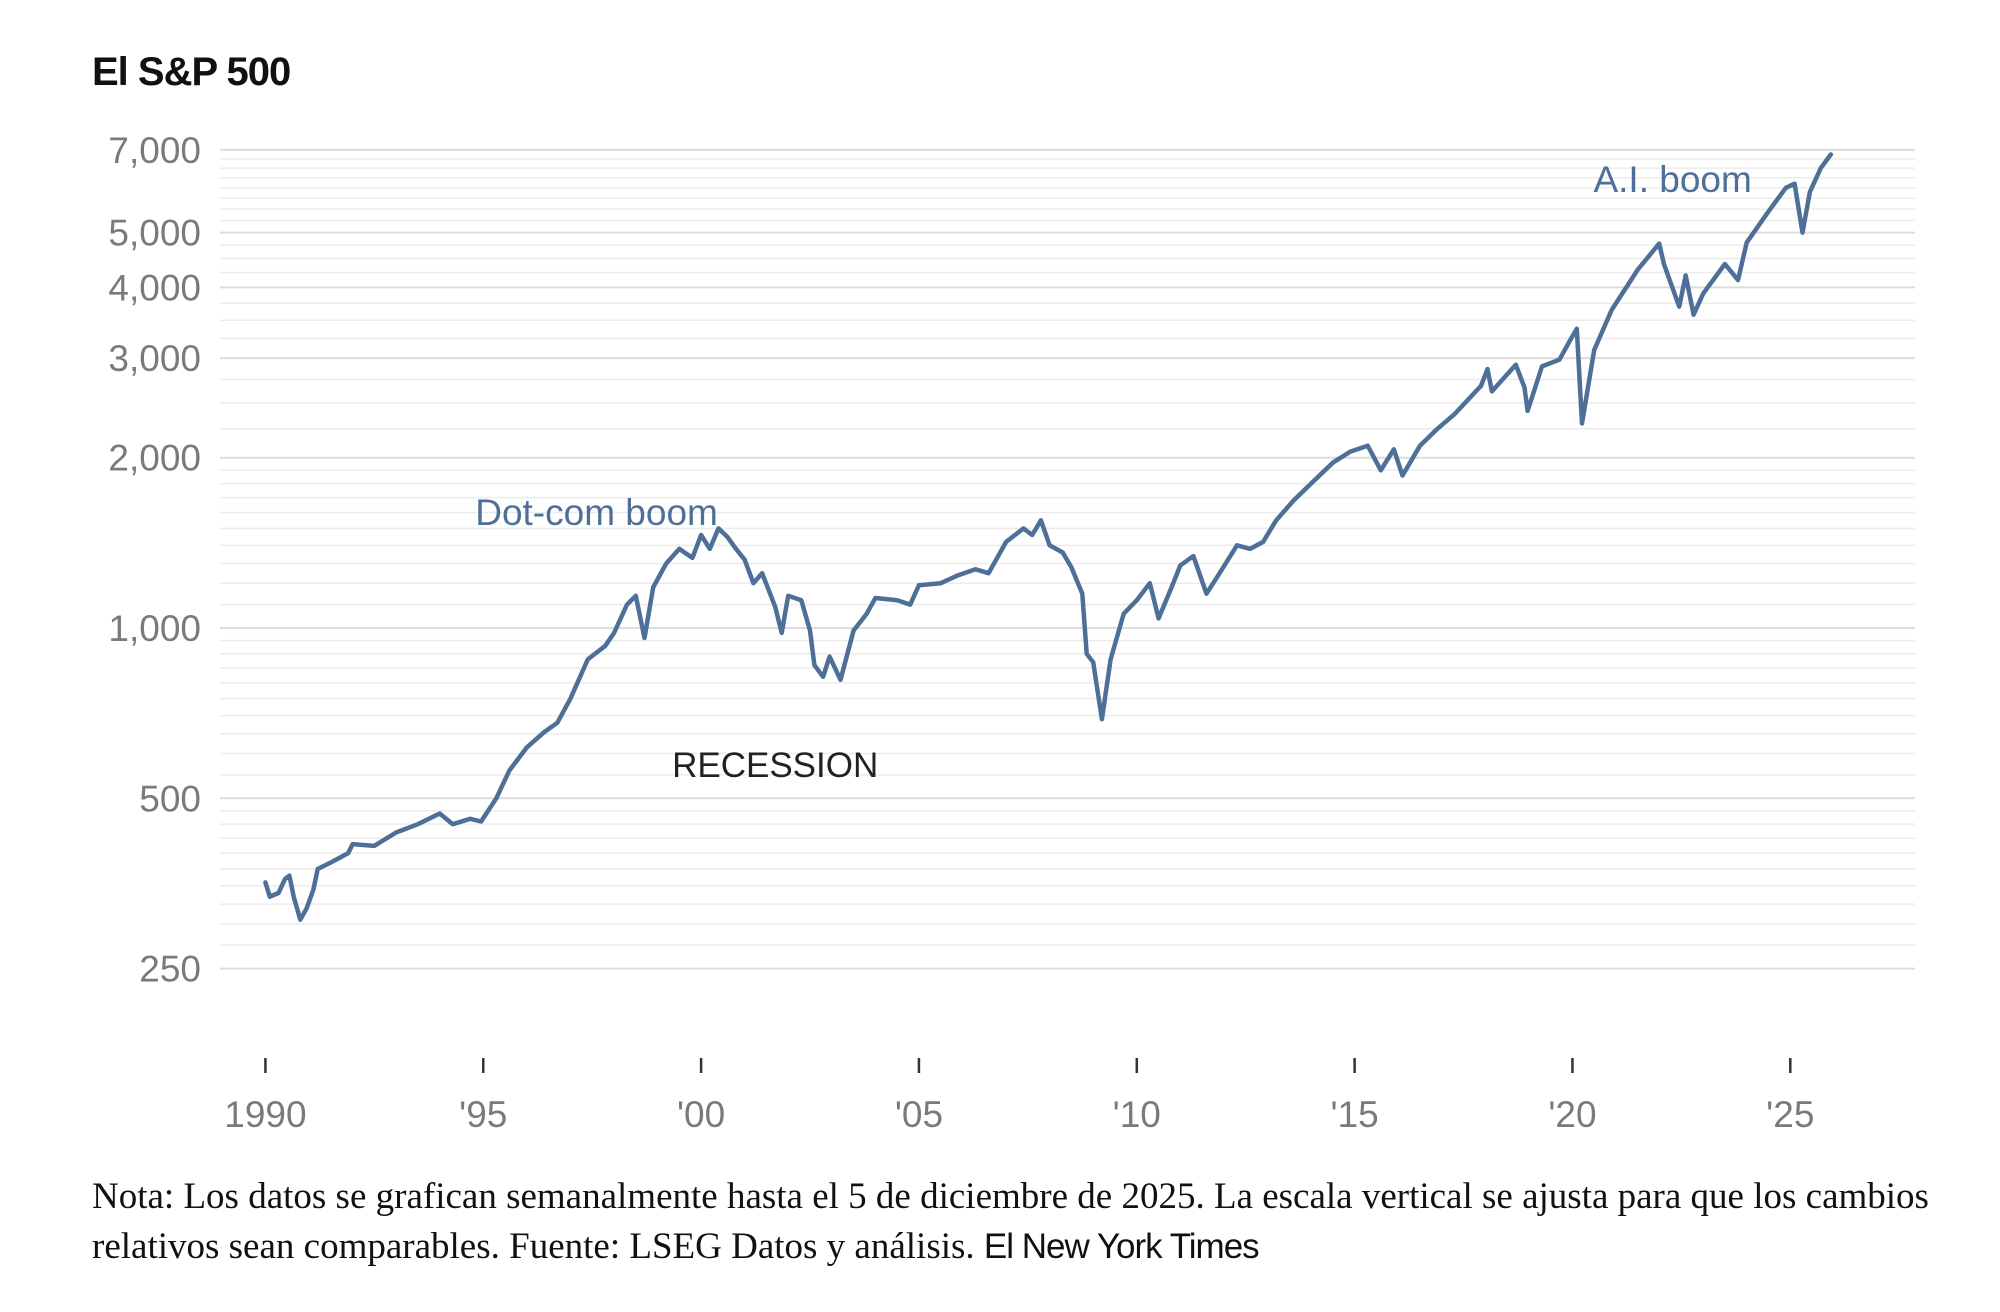 The image size is (2000, 1312). I want to click on y-tick-label: 7,000, so click(154, 150).